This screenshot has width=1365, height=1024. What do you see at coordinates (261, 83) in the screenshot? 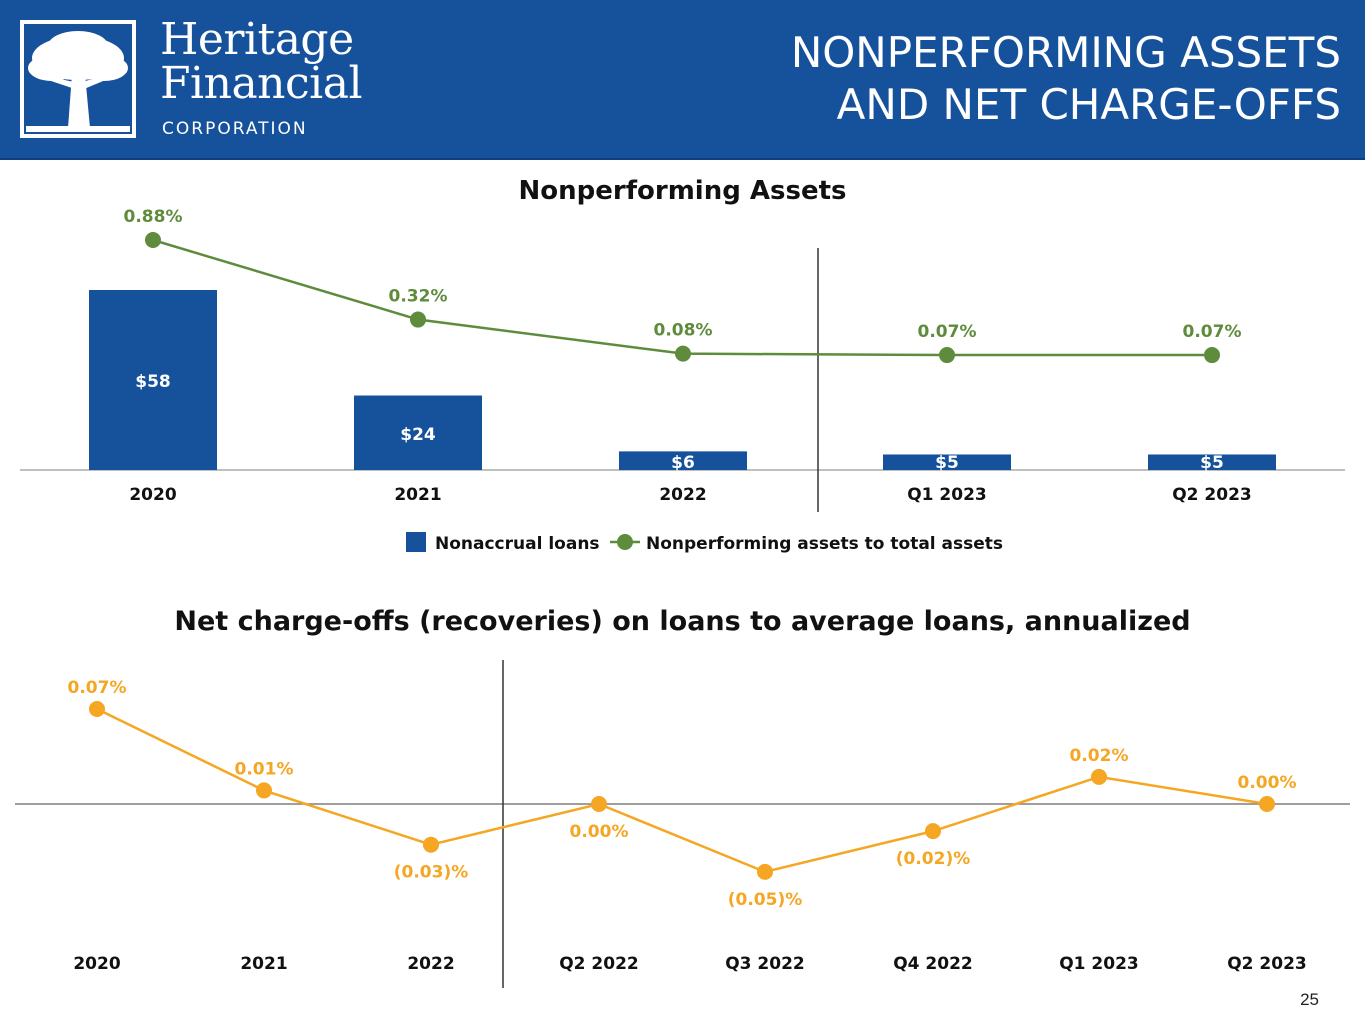
I see `brand-line-2: Financial` at bounding box center [261, 83].